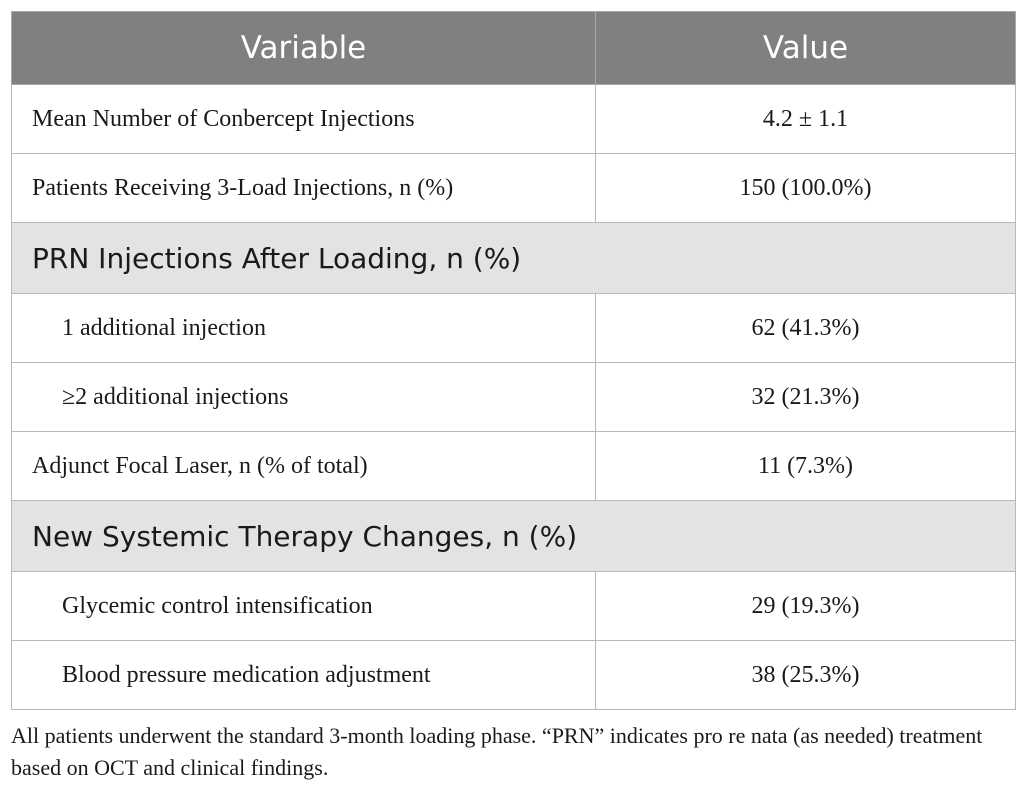 The height and width of the screenshot is (800, 1026). What do you see at coordinates (303, 466) in the screenshot?
I see `row-label: Adjunct Focal Laser, n (% of total)` at bounding box center [303, 466].